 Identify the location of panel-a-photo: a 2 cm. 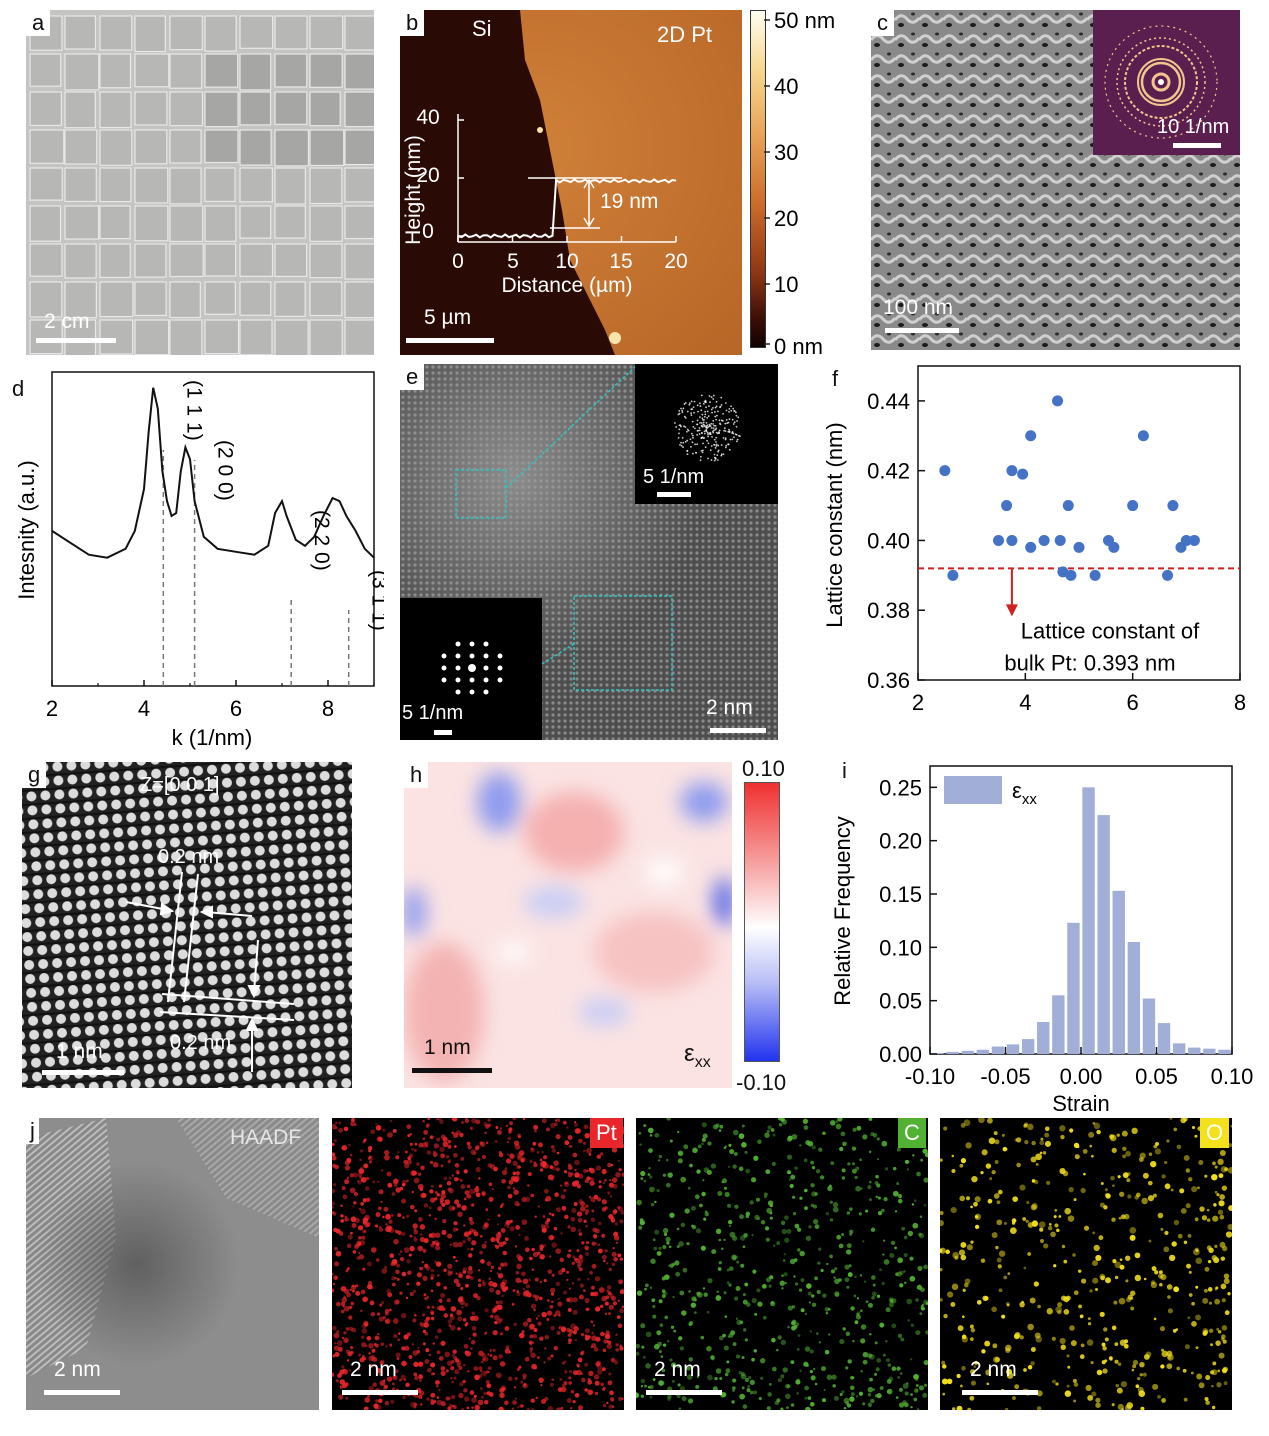
(200, 182).